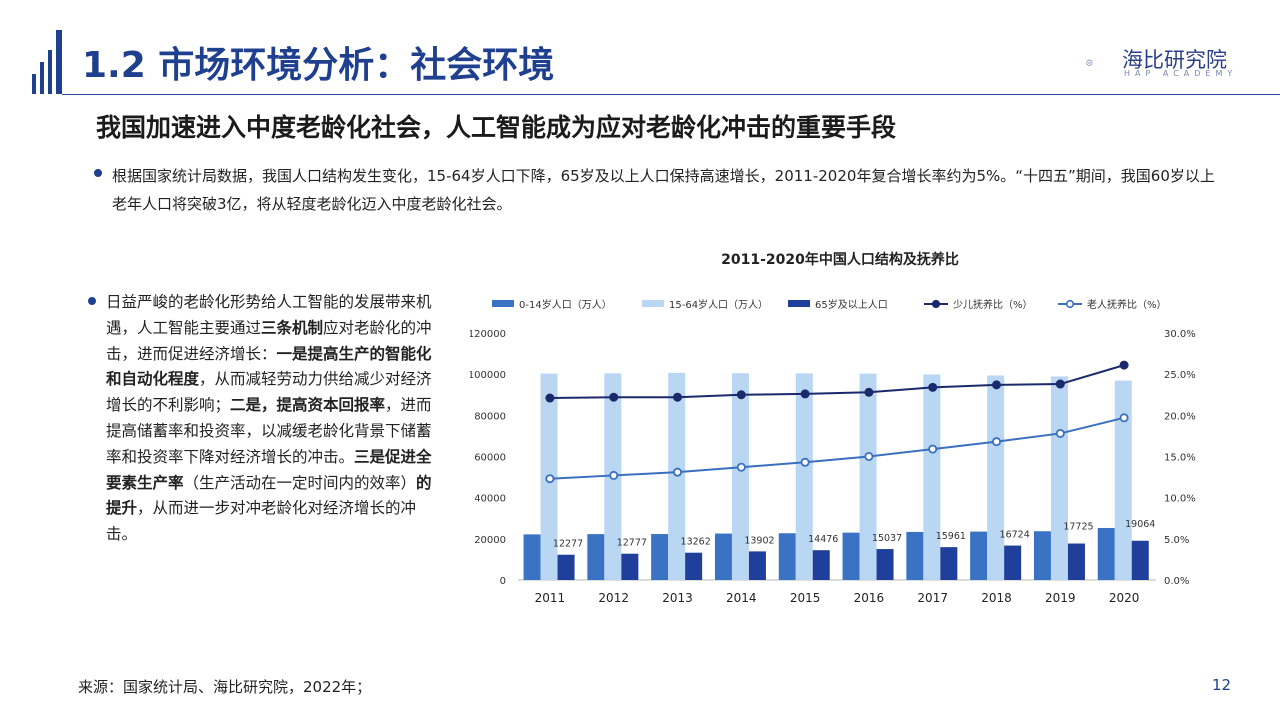 The image size is (1280, 720). What do you see at coordinates (261, 521) in the screenshot?
I see `text-run: ，从而进一步对冲老龄化对经济增长的冲击。` at bounding box center [261, 521].